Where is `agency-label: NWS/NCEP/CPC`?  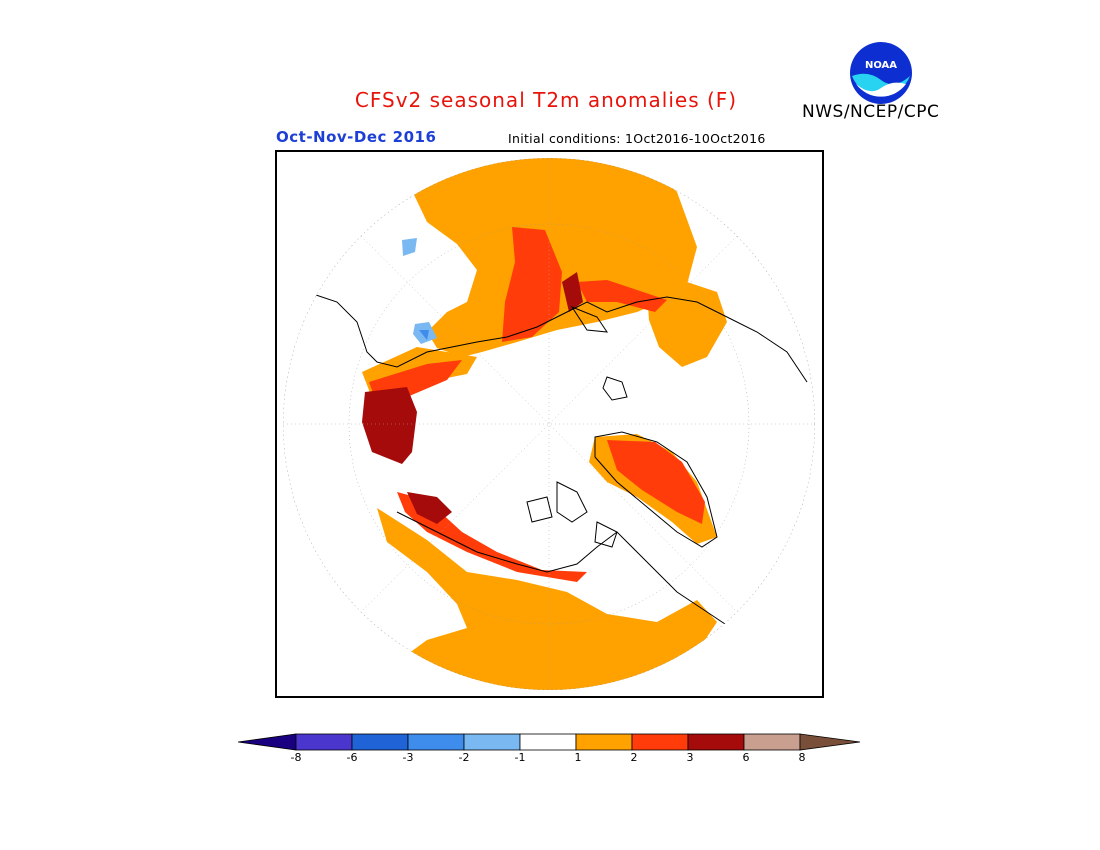
agency-label: NWS/NCEP/CPC is located at coordinates (871, 112).